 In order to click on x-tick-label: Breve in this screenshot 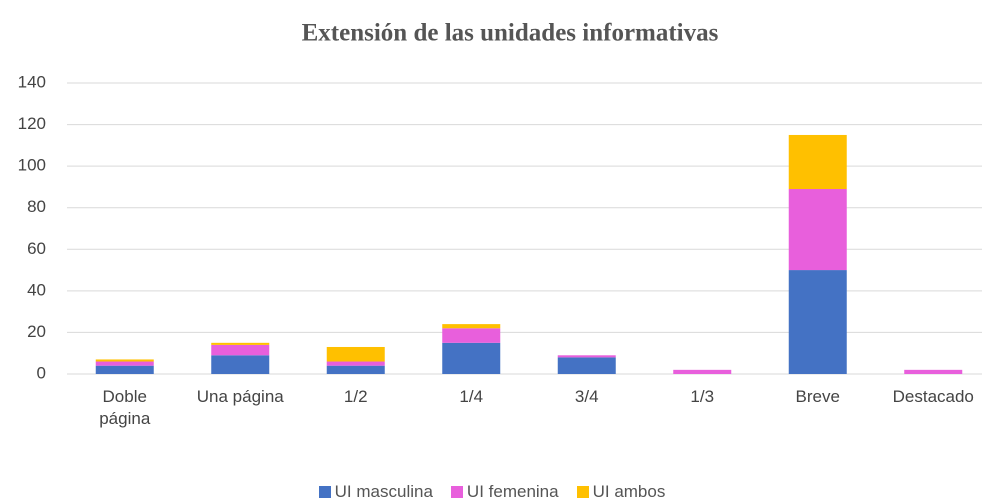, I will do `click(817, 396)`.